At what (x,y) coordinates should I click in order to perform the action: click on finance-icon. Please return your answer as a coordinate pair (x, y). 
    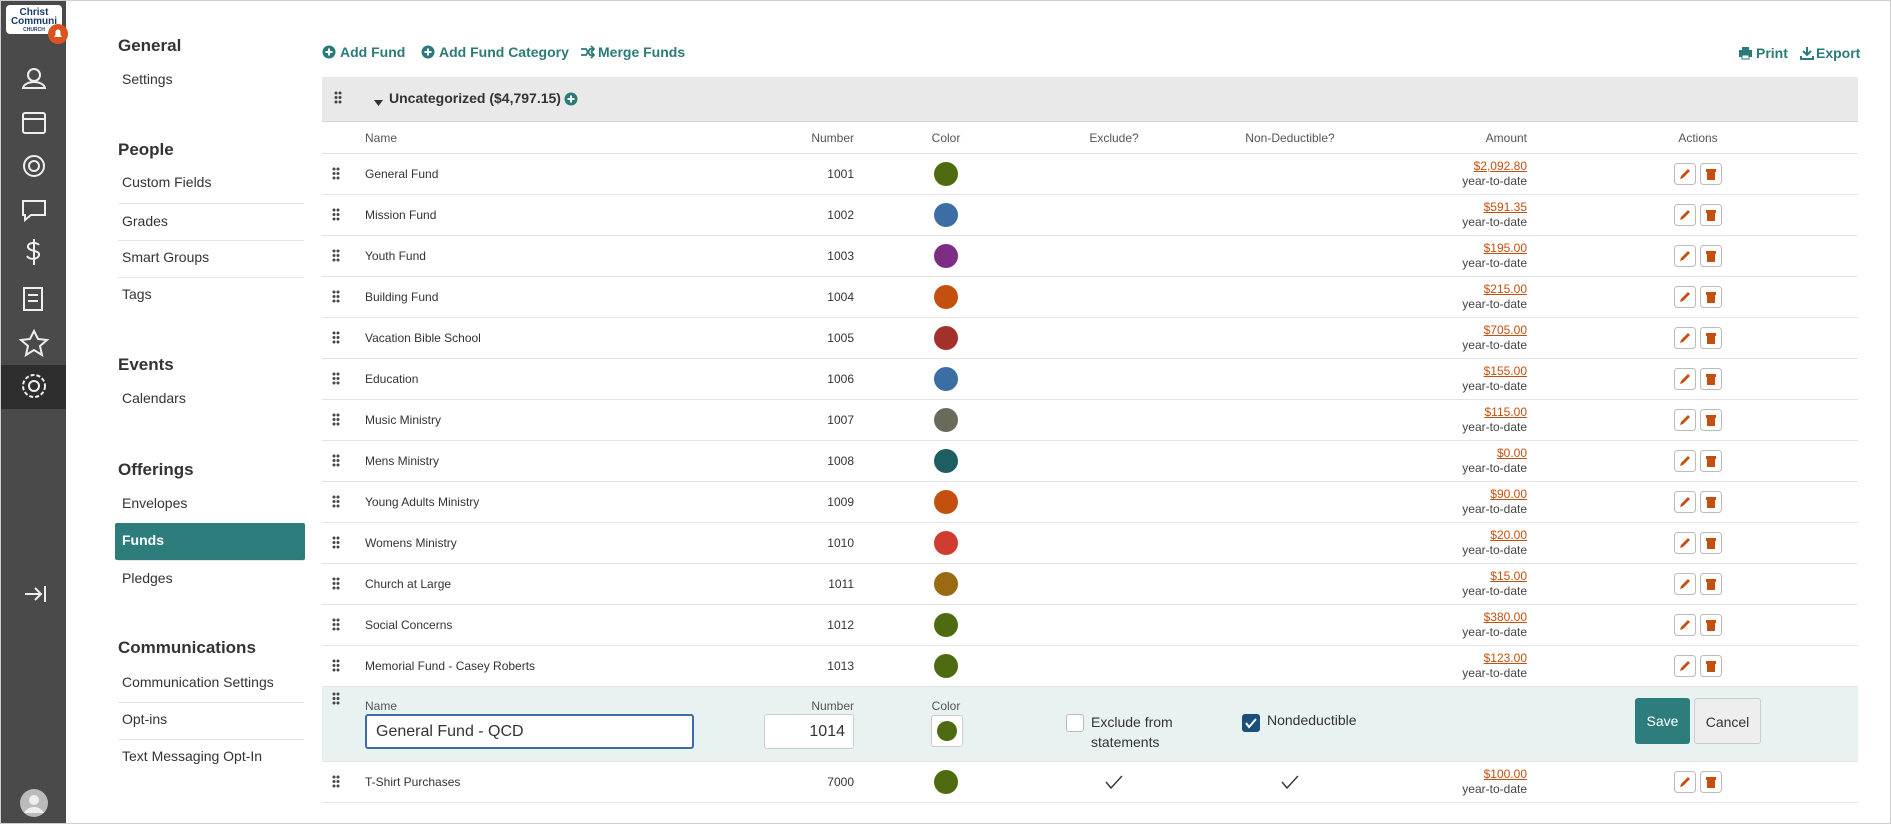
    Looking at the image, I should click on (33, 252).